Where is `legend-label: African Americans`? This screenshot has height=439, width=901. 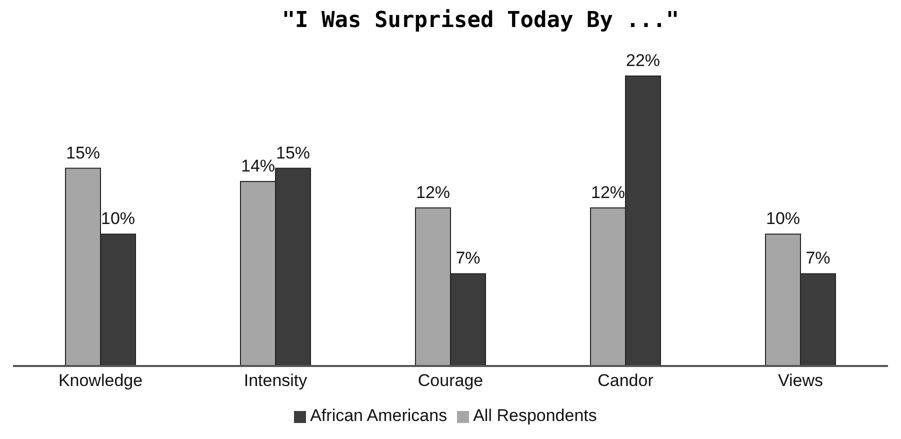
legend-label: African Americans is located at coordinates (379, 415).